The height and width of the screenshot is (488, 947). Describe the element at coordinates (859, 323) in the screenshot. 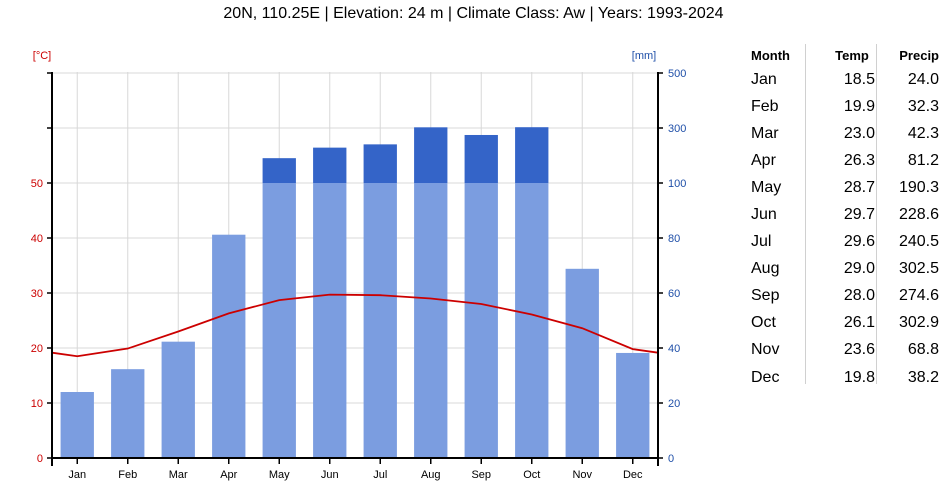

I see `temp-cell: 26.1` at that location.